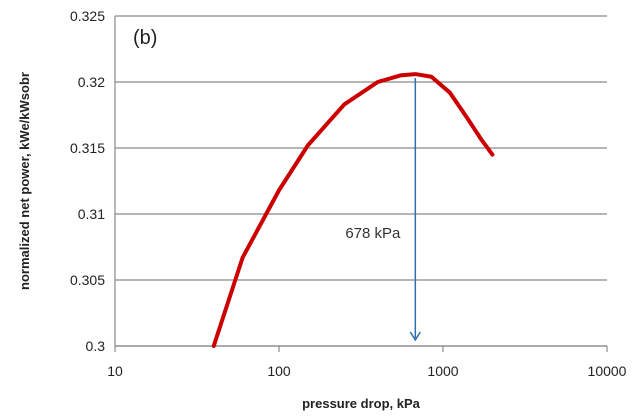  What do you see at coordinates (96, 346) in the screenshot?
I see `y-tick-label: 0.3` at bounding box center [96, 346].